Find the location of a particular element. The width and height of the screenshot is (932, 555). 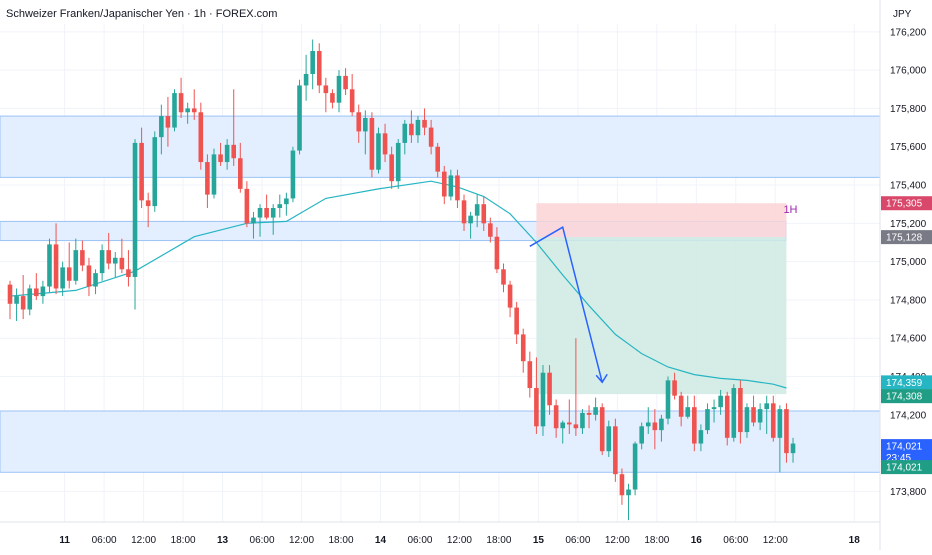

x-tick-label: 16 is located at coordinates (697, 540).